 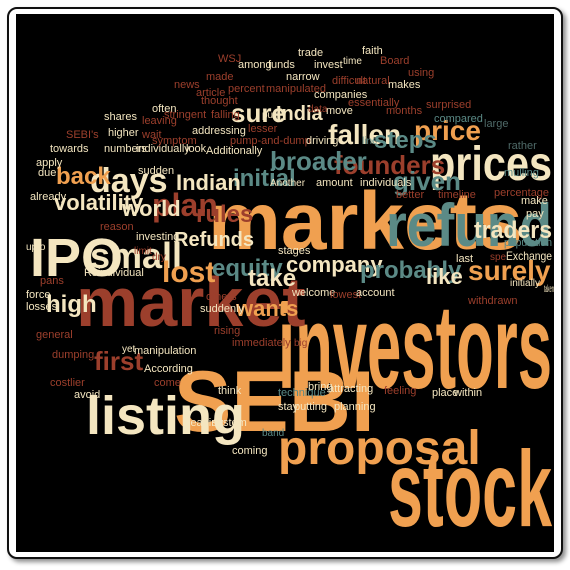 What do you see at coordinates (288, 407) in the screenshot?
I see `word-stay: stay` at bounding box center [288, 407].